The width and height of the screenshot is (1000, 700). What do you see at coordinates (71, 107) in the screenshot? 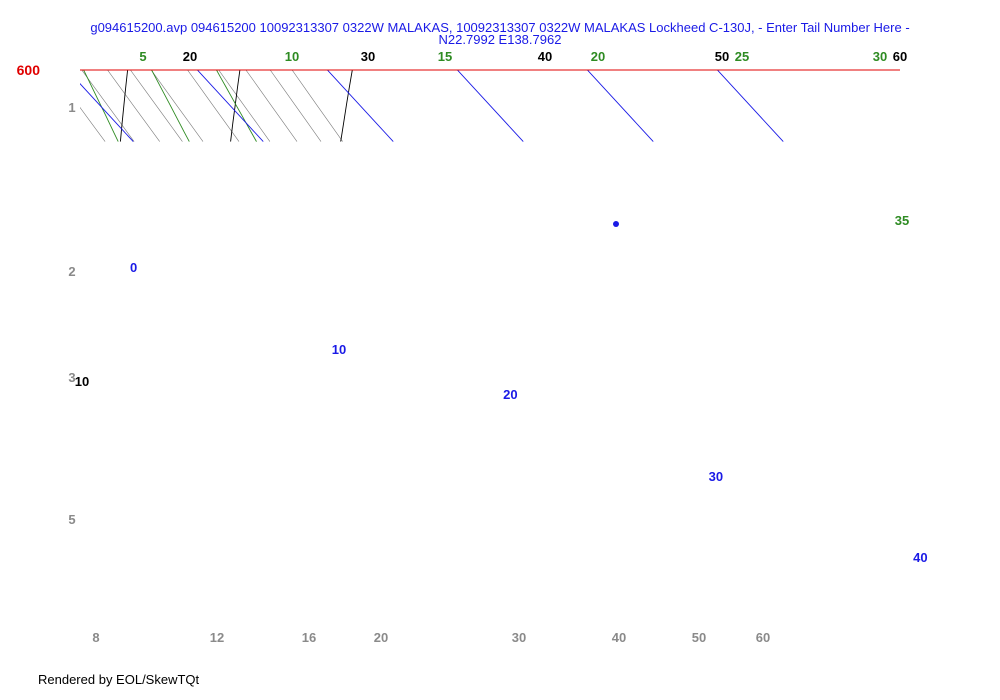
I see `height-label: 1` at bounding box center [71, 107].